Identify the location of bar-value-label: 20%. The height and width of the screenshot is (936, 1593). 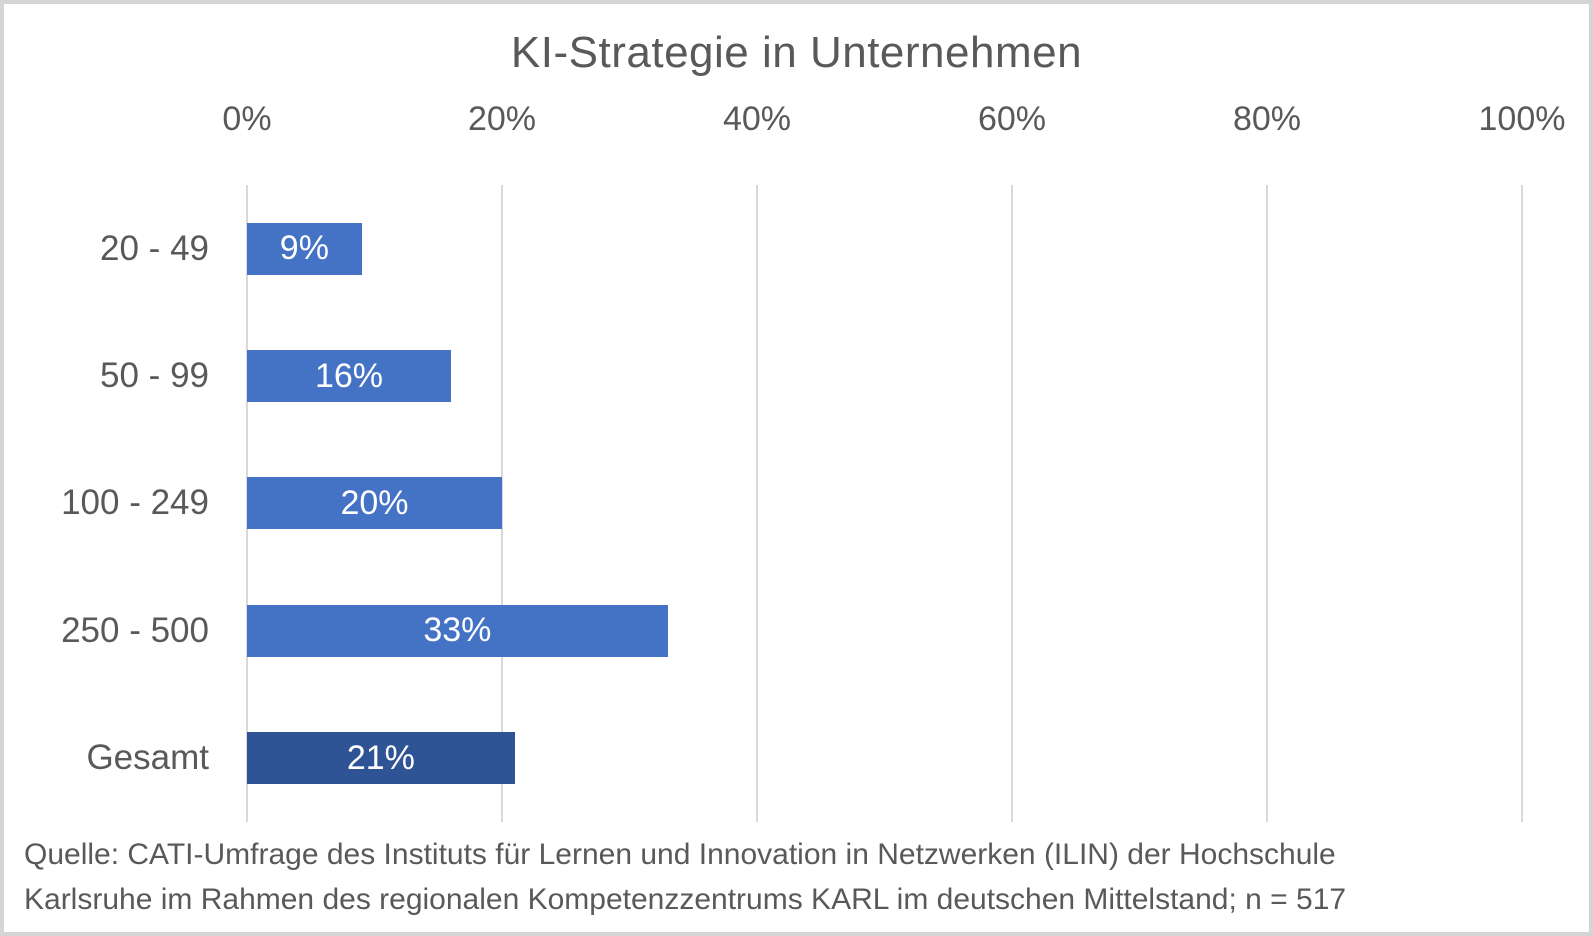
(374, 502).